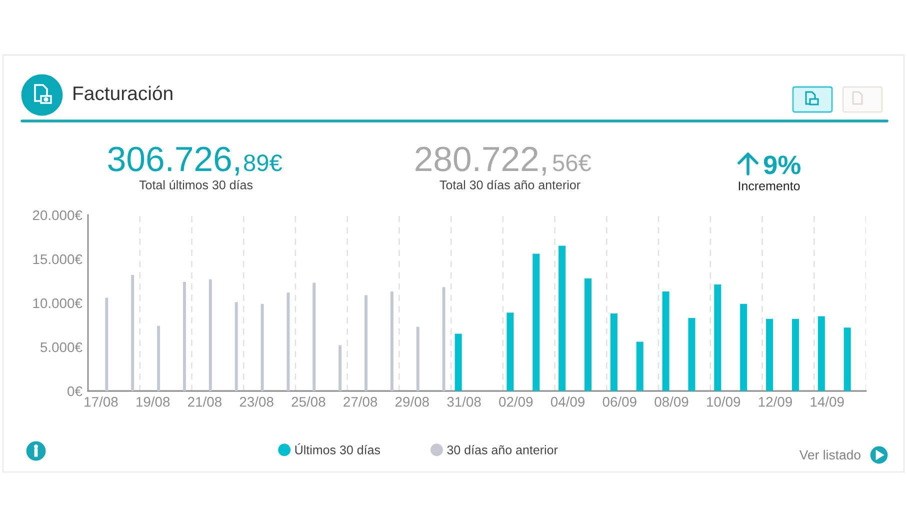  I want to click on x-tick-label: 21/08, so click(205, 401).